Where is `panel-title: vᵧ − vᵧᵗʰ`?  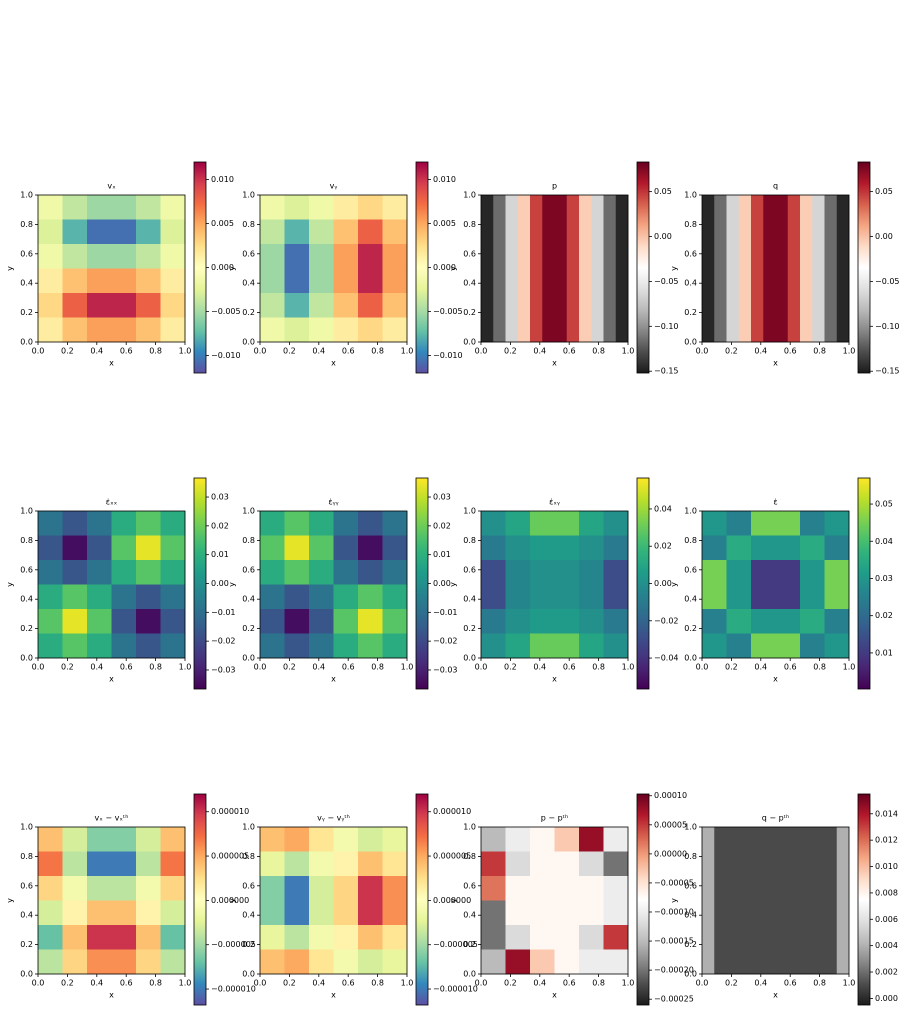
panel-title: vᵧ − vᵧᵗʰ is located at coordinates (333, 818).